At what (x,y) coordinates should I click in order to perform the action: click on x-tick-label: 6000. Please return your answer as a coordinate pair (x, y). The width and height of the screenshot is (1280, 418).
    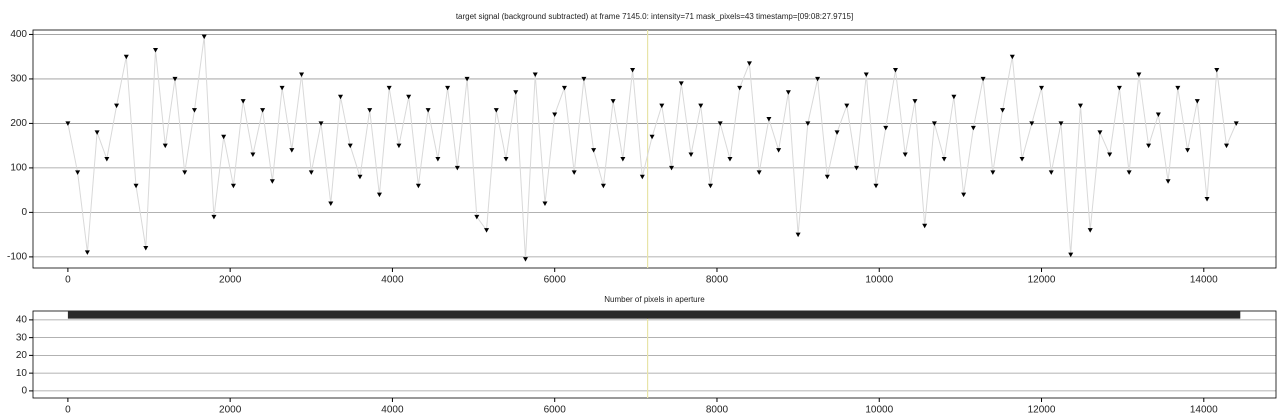
    Looking at the image, I should click on (555, 280).